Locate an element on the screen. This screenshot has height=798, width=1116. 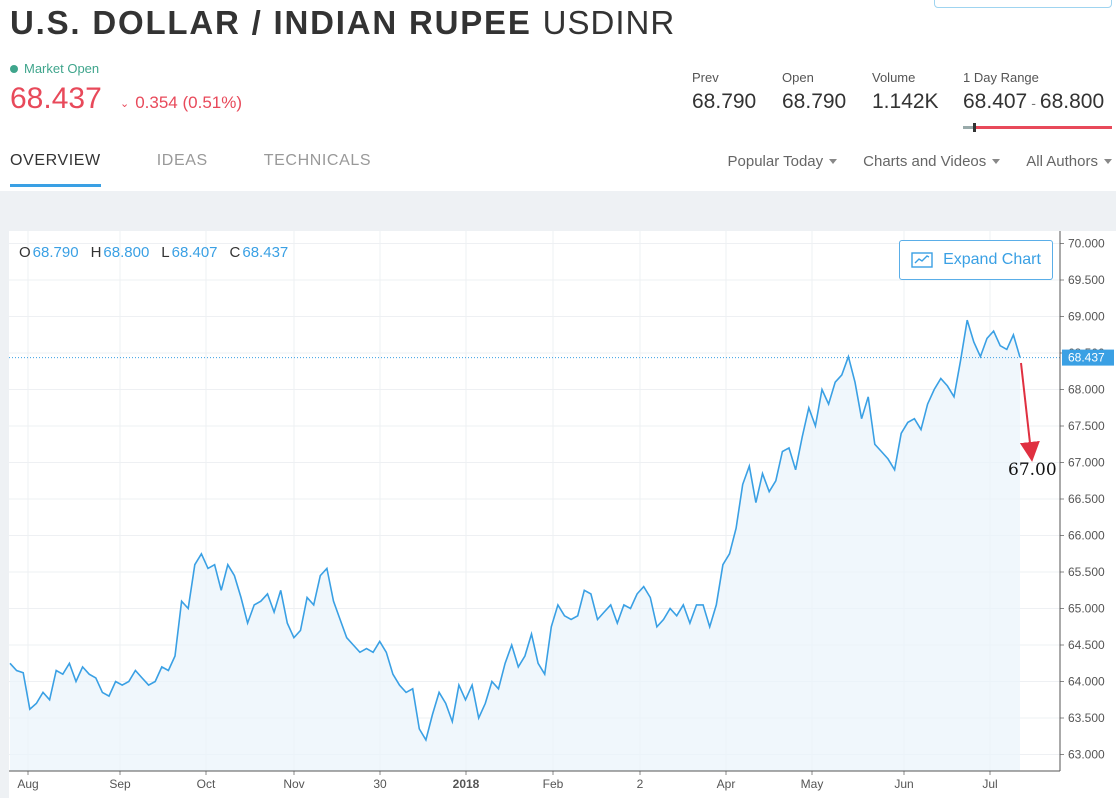
y-tick-label: 63.000 is located at coordinates (1086, 755).